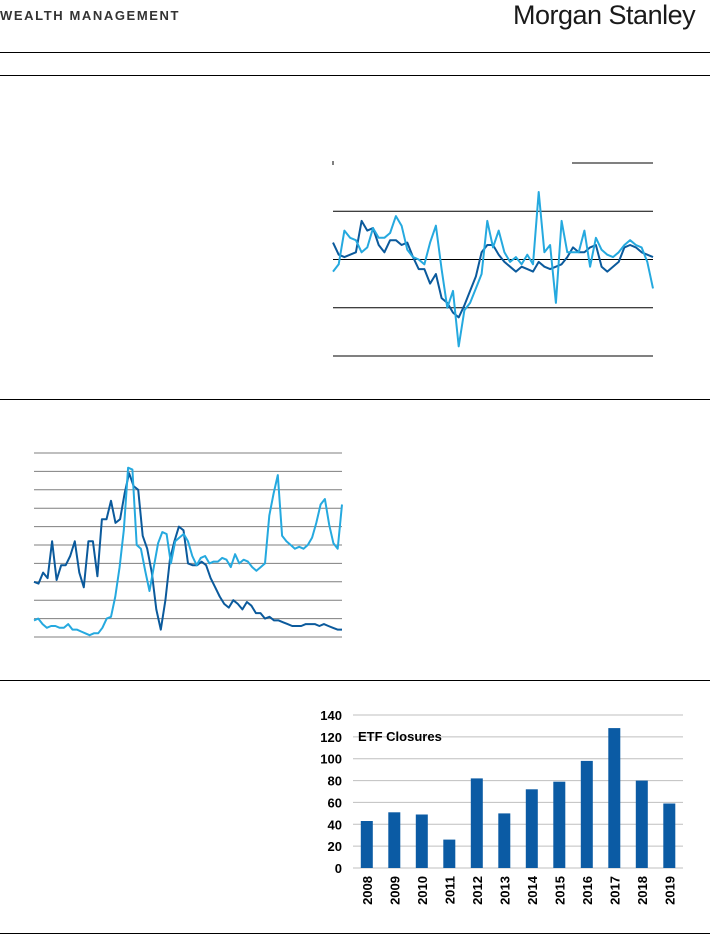 This screenshot has width=710, height=935. Describe the element at coordinates (587, 890) in the screenshot. I see `x-tick-label: 2016` at that location.